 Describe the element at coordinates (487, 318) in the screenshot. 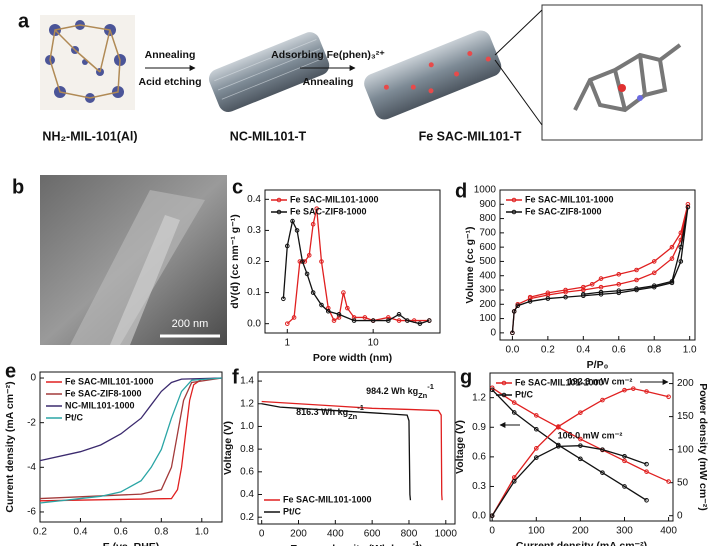

I see `y-tick-label: 100` at that location.